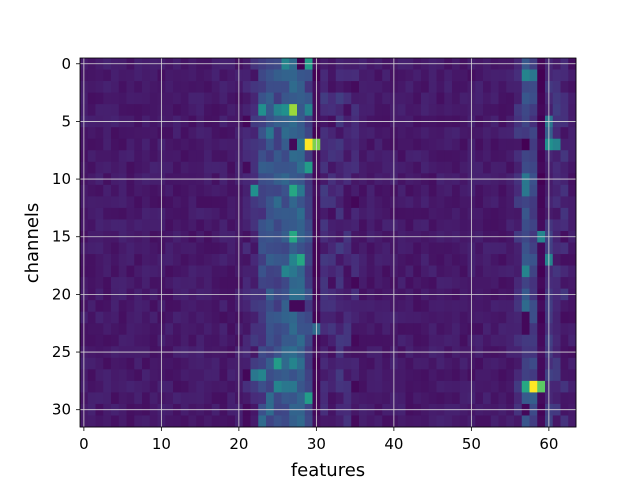 This screenshot has width=640, height=480. I want to click on y-tick-label: 15, so click(61, 237).